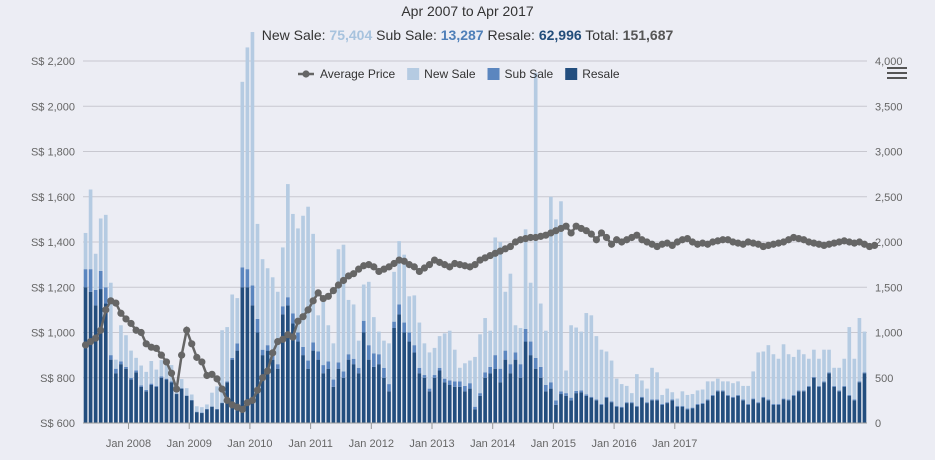 The height and width of the screenshot is (460, 935). I want to click on legend-item-label: Resale, so click(601, 74).